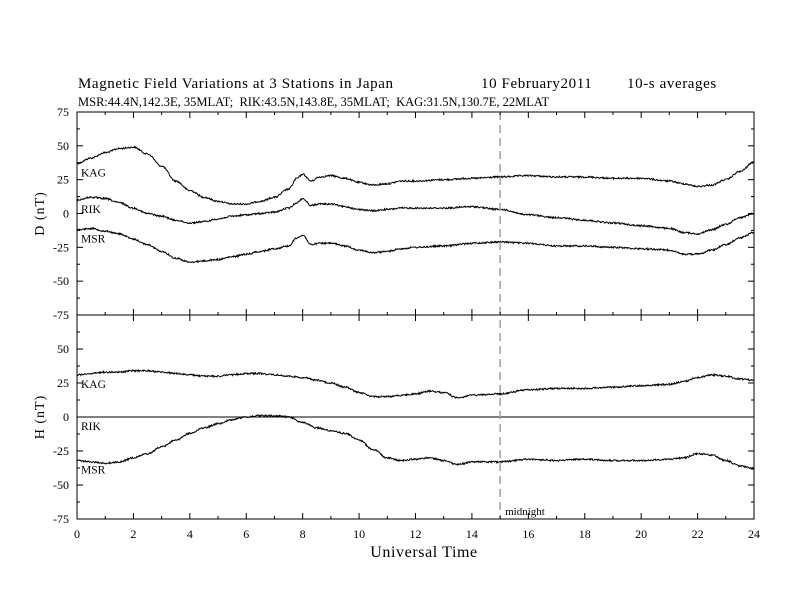 This screenshot has width=792, height=612. What do you see at coordinates (190, 534) in the screenshot?
I see `x-tick-label: 4` at bounding box center [190, 534].